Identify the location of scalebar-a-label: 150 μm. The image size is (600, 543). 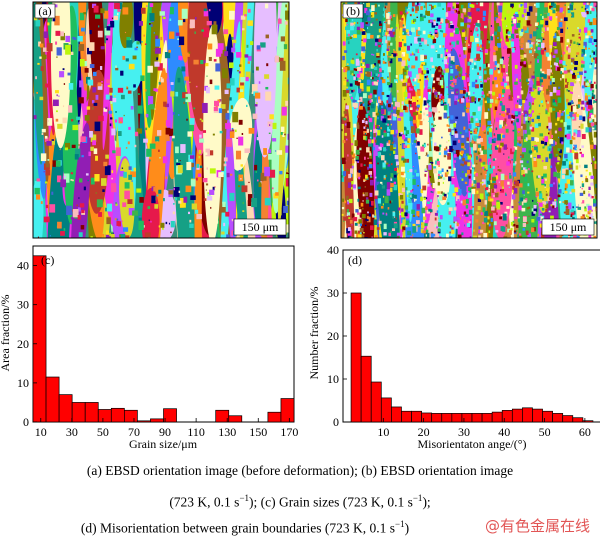
(260, 227).